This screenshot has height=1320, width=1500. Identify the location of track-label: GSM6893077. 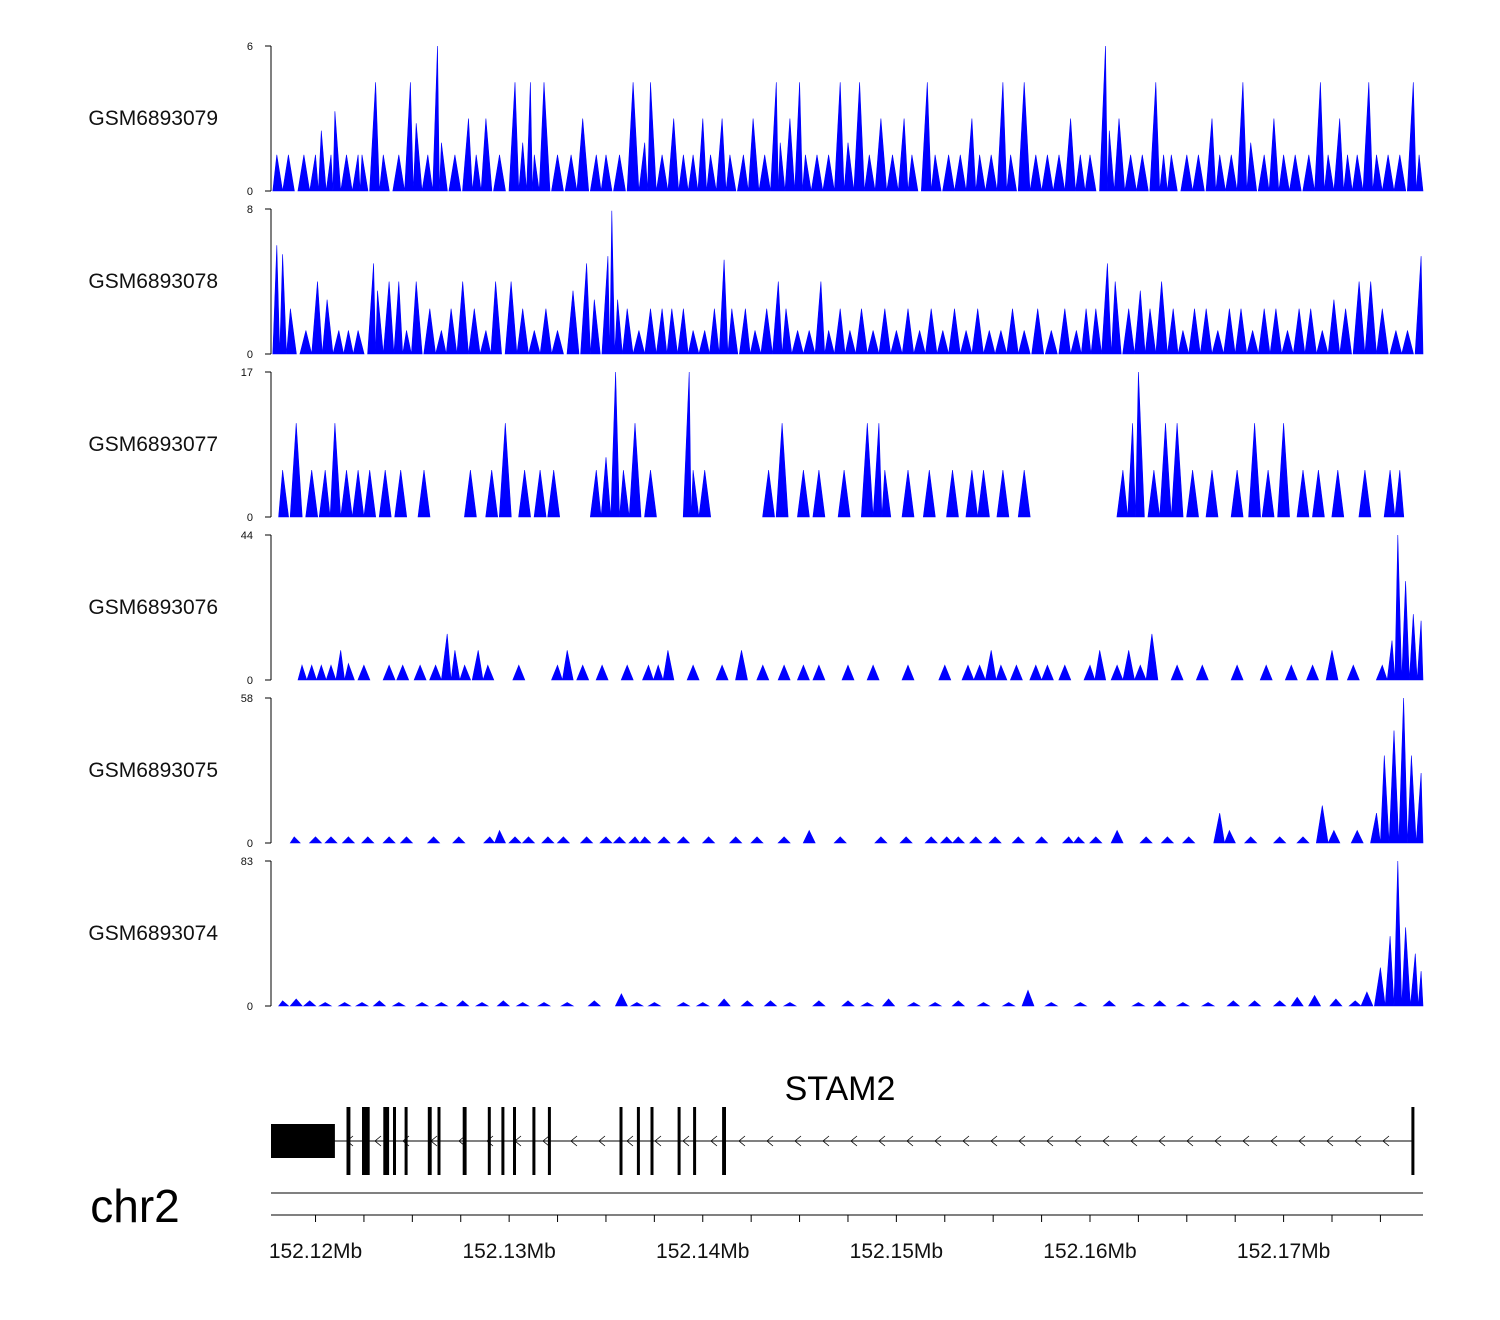
(153, 444).